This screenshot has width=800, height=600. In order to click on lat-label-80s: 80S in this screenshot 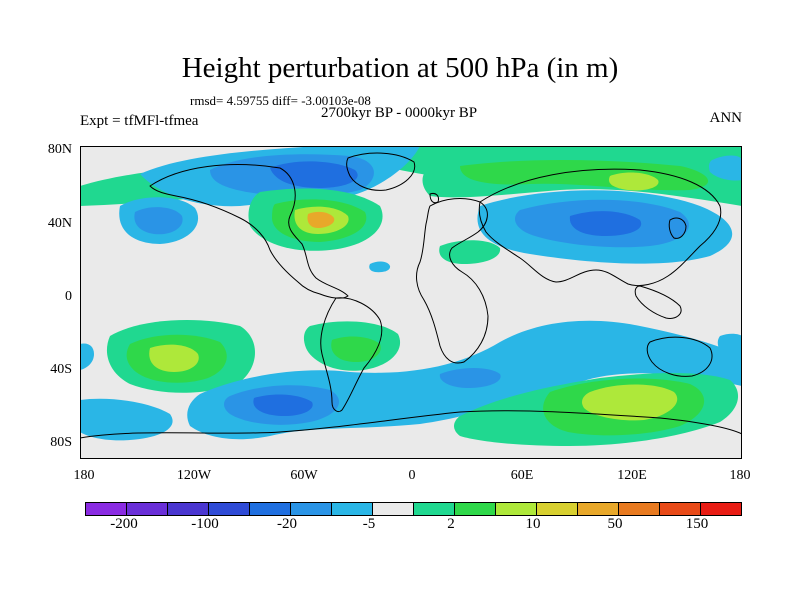, I will do `click(61, 442)`.